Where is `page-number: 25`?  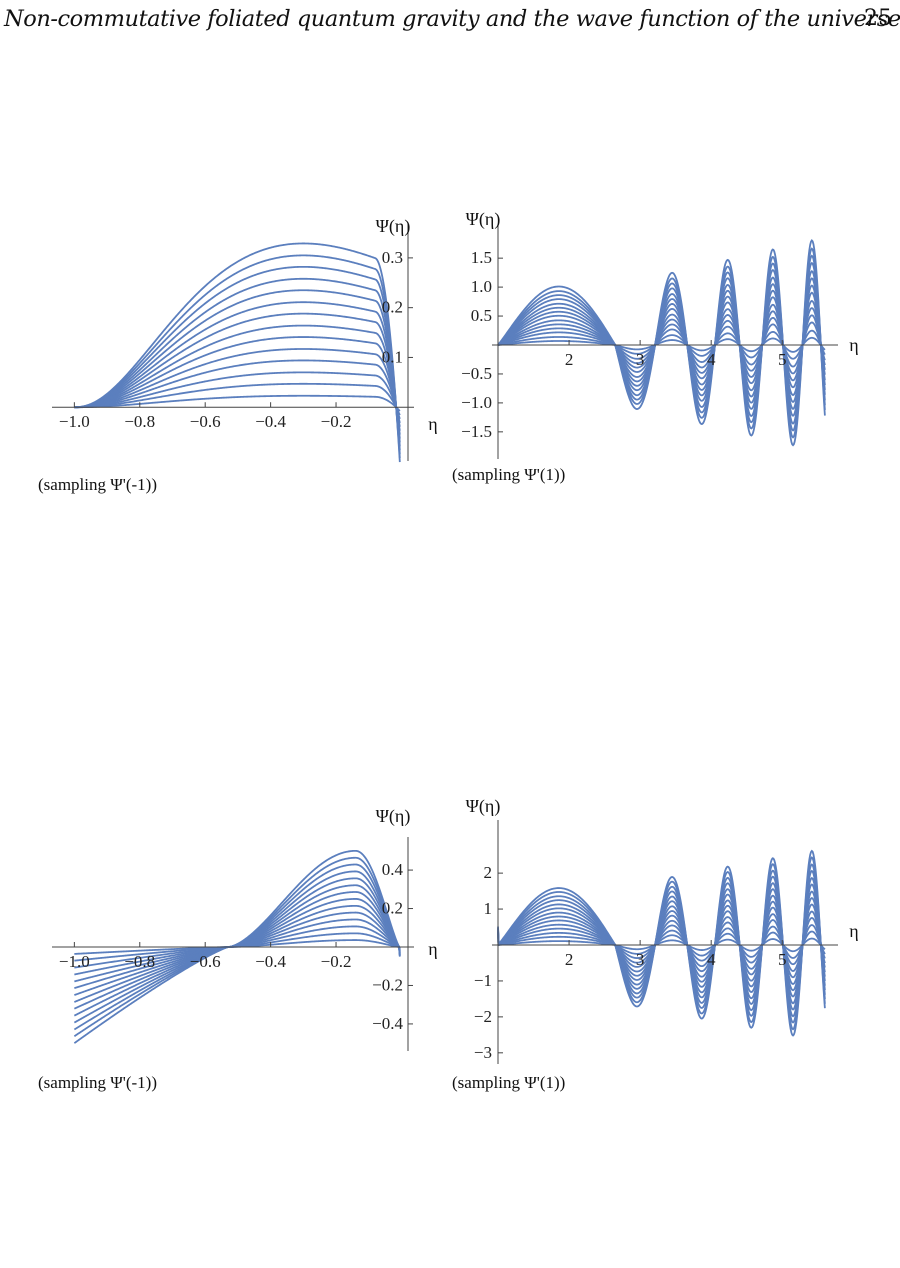
page-number: 25 is located at coordinates (878, 18).